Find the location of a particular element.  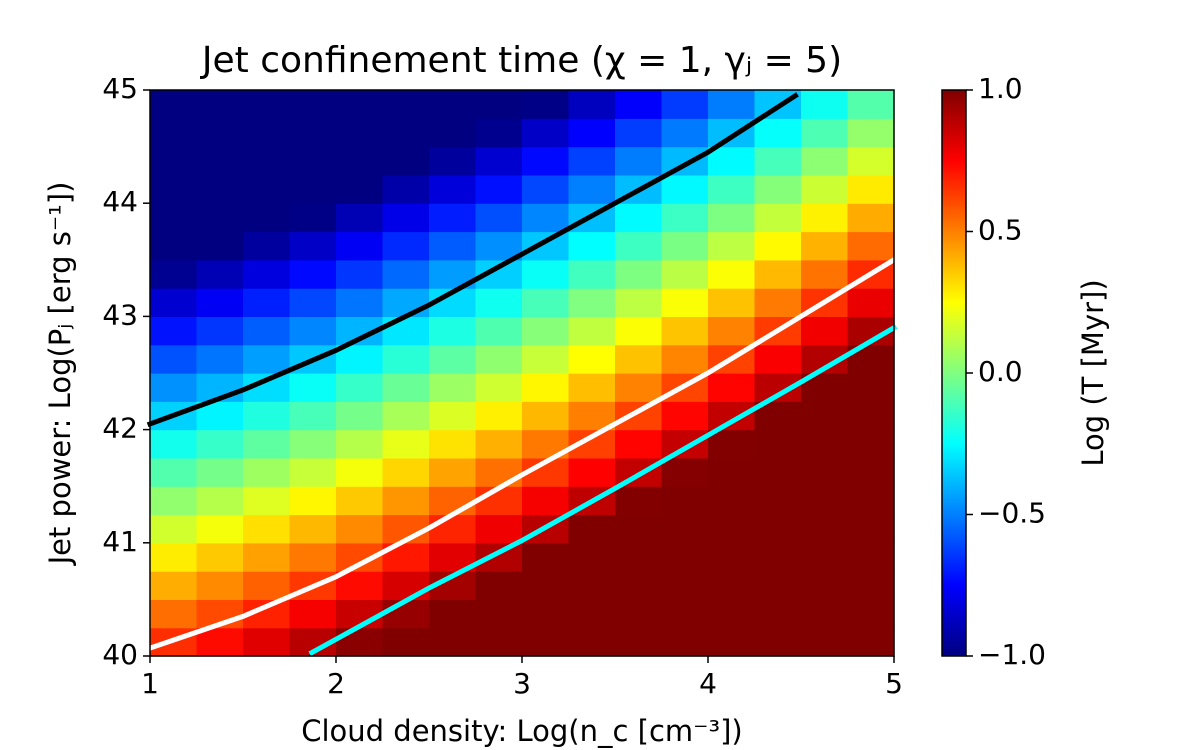

y-tick-label: 41 is located at coordinates (120, 541).